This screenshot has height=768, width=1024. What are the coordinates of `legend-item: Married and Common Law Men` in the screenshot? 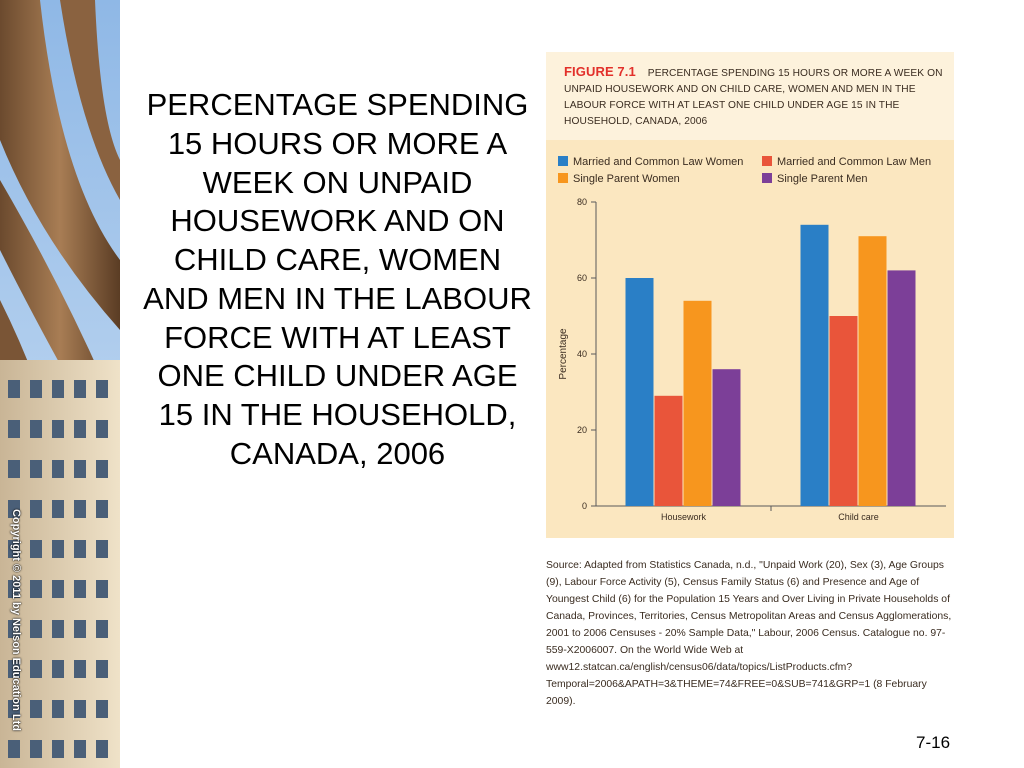 It's located at (846, 162).